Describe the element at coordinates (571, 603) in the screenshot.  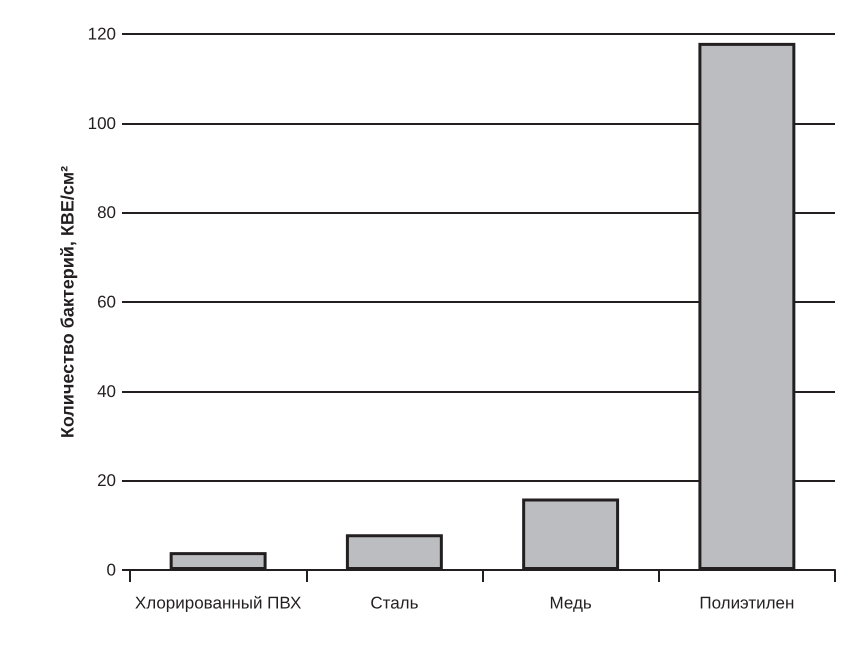
I see `x-tick-label: Медь` at that location.